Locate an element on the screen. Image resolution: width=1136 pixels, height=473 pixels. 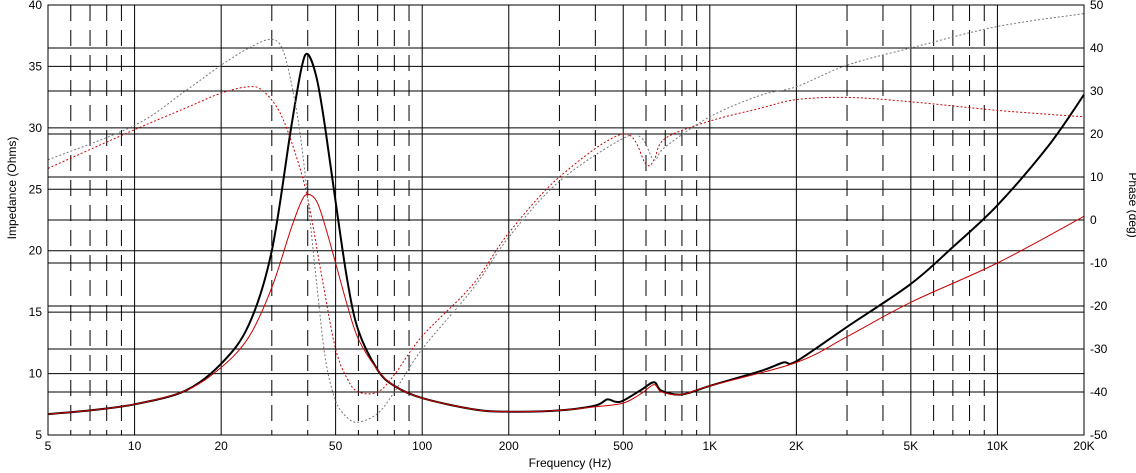
x-tick-label: 10 is located at coordinates (135, 446).